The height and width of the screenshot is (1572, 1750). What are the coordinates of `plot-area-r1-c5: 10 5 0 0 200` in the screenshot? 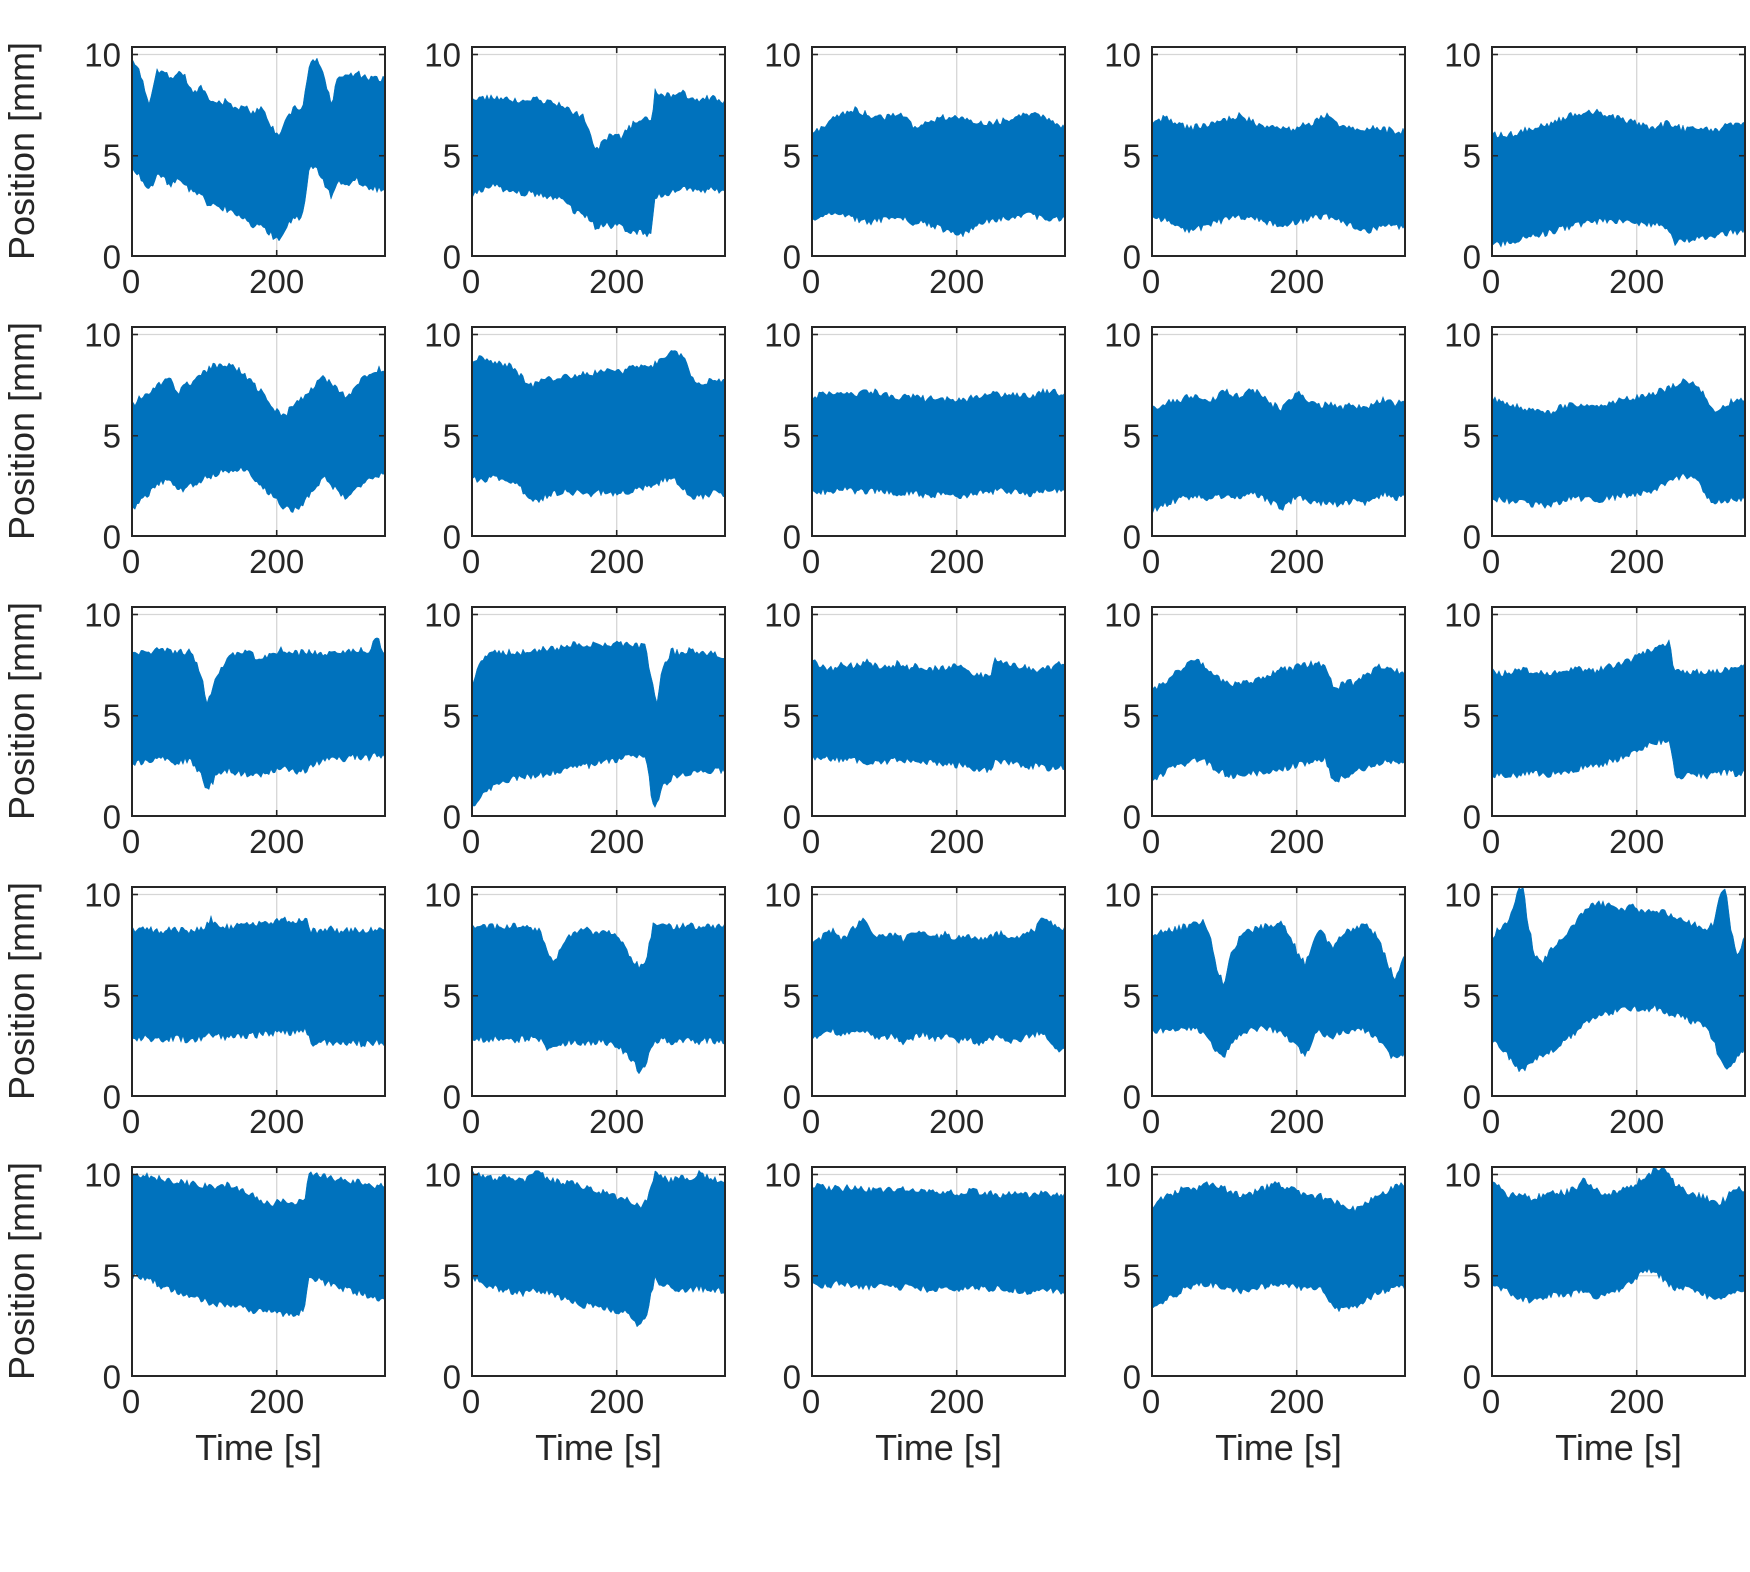 It's located at (1595, 168).